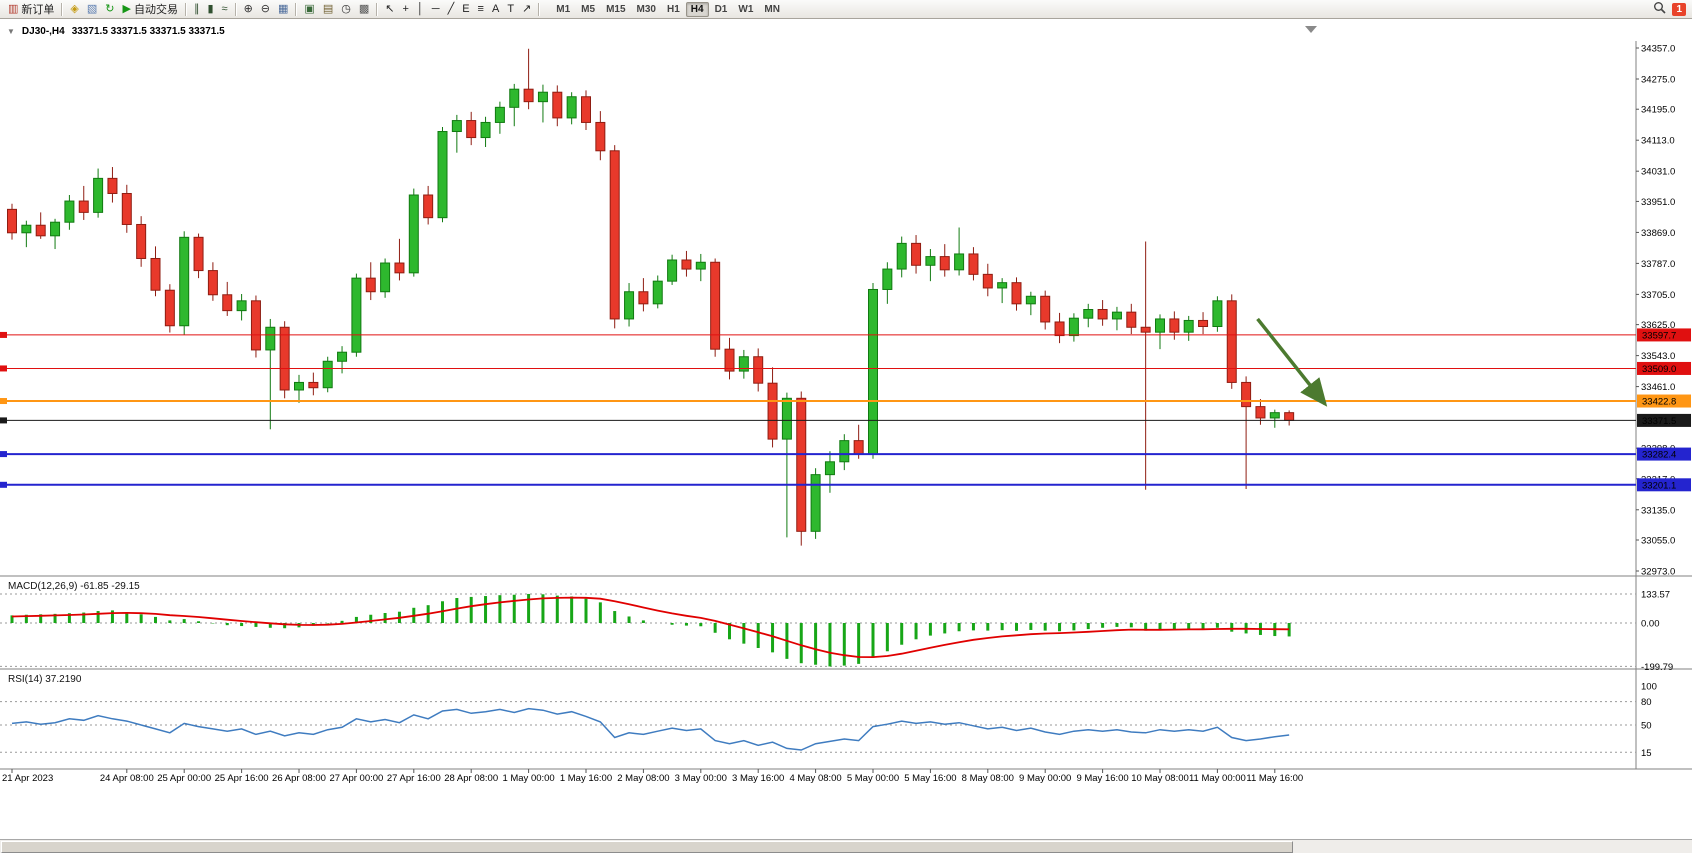 The height and width of the screenshot is (853, 1692). What do you see at coordinates (126, 8) in the screenshot?
I see `autotrading-icon: ▶` at bounding box center [126, 8].